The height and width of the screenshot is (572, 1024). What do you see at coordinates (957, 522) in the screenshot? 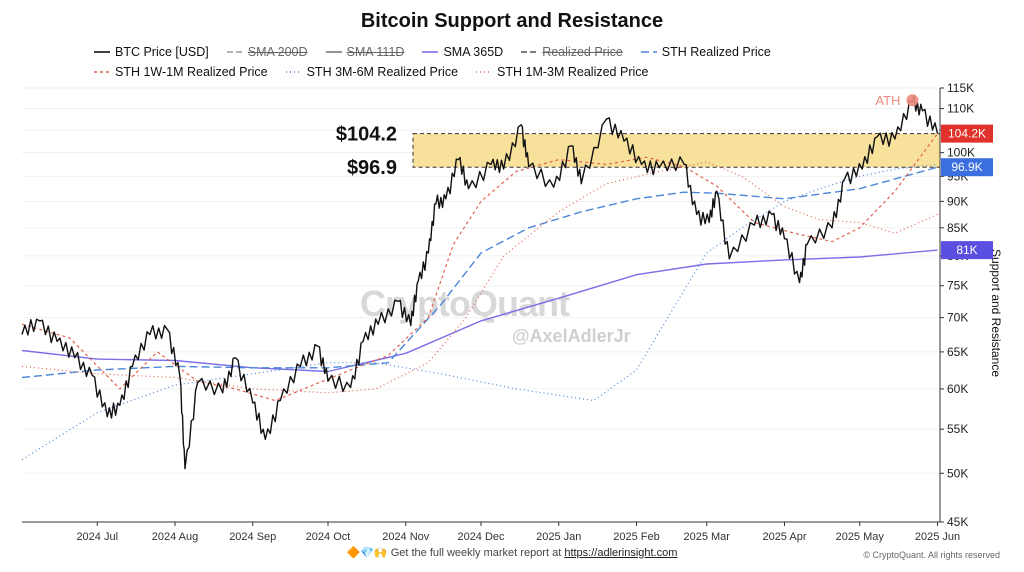
I see `y-tick-label: 45K` at bounding box center [957, 522].